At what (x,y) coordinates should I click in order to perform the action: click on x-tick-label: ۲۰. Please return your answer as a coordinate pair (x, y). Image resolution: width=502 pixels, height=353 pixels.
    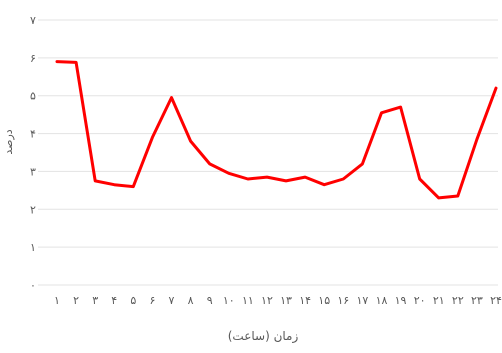
    Looking at the image, I should click on (420, 300).